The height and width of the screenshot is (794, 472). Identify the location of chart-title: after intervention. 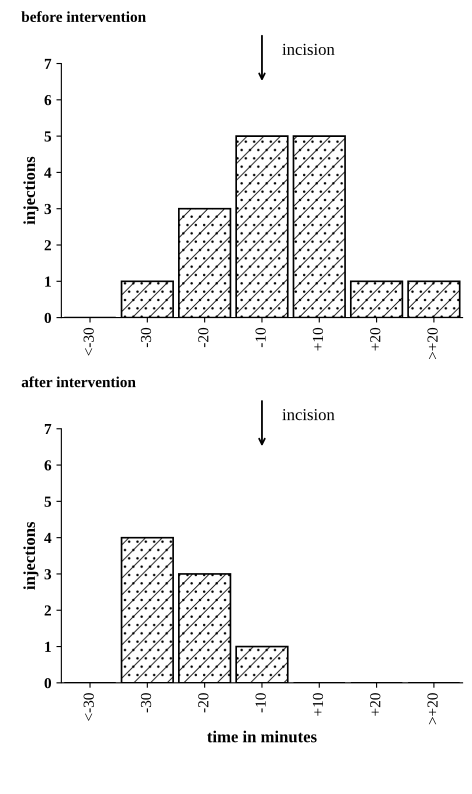
(79, 382).